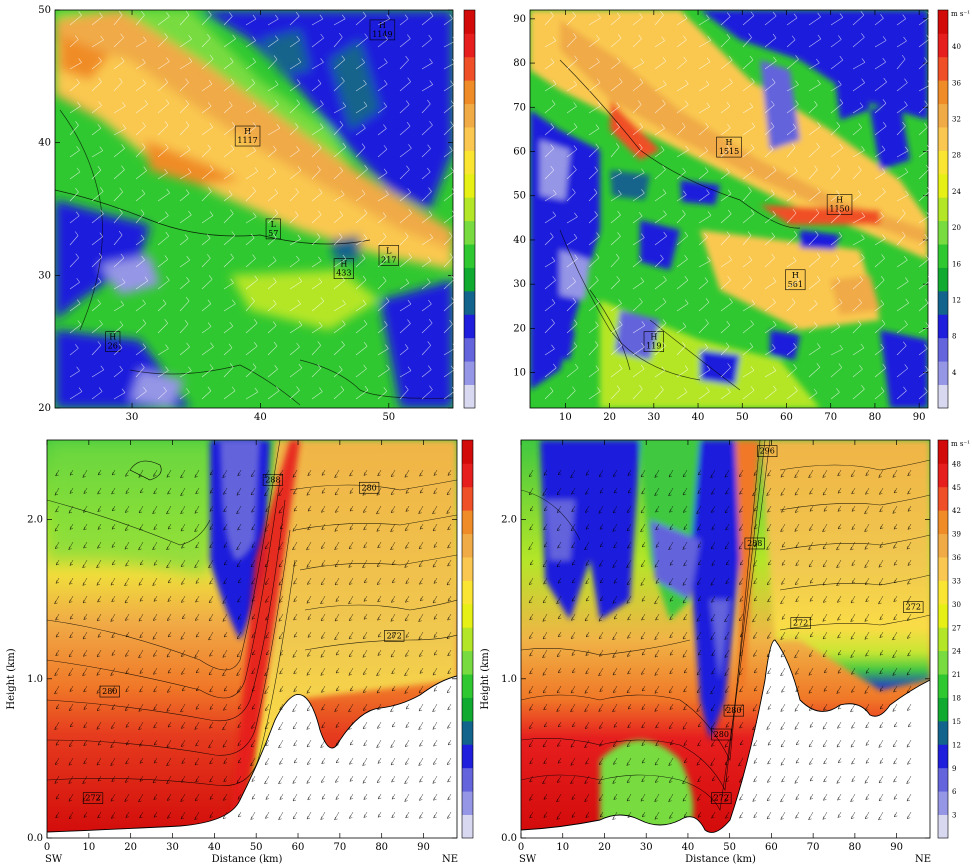 The image size is (972, 867). What do you see at coordinates (44, 275) in the screenshot?
I see `y-tick-label: 30` at bounding box center [44, 275].